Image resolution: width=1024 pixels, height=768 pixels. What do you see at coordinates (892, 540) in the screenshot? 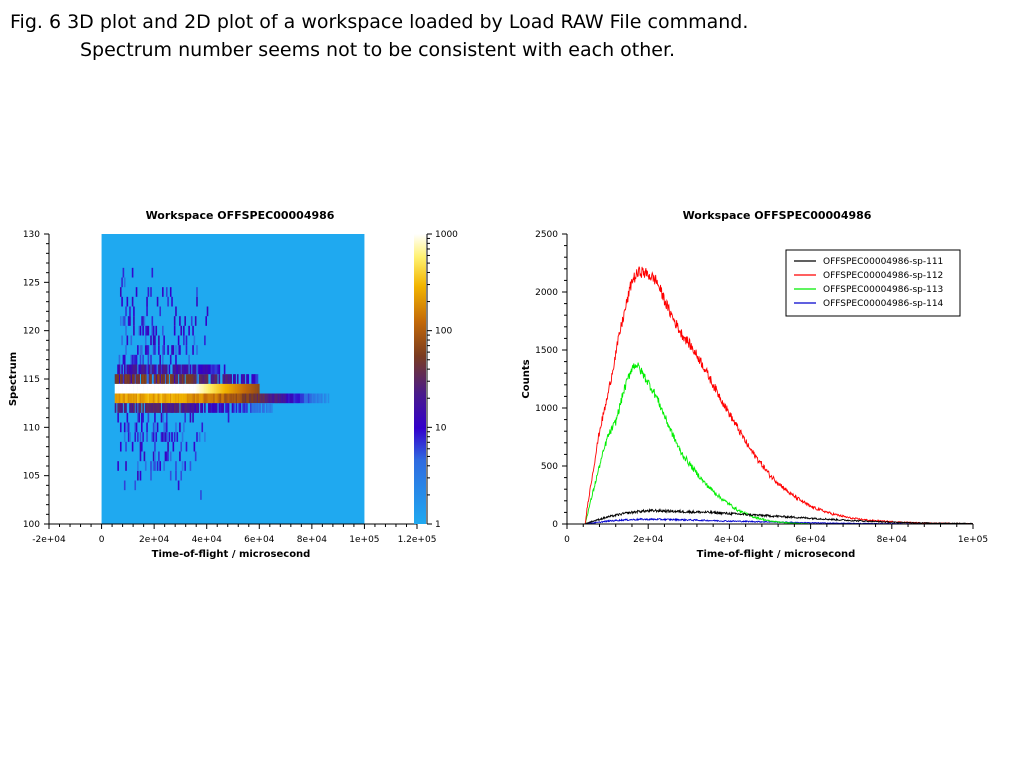
I see `line-chart-x-tick-label: 8e+04` at bounding box center [892, 540].